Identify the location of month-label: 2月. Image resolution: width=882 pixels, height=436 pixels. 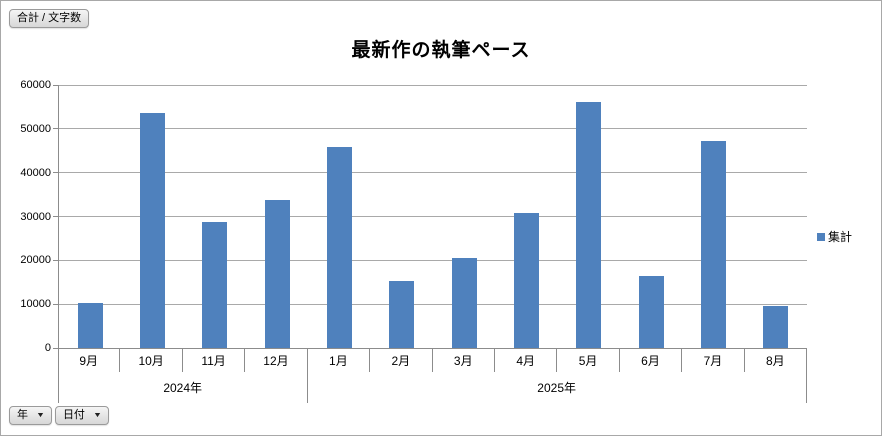
(401, 360).